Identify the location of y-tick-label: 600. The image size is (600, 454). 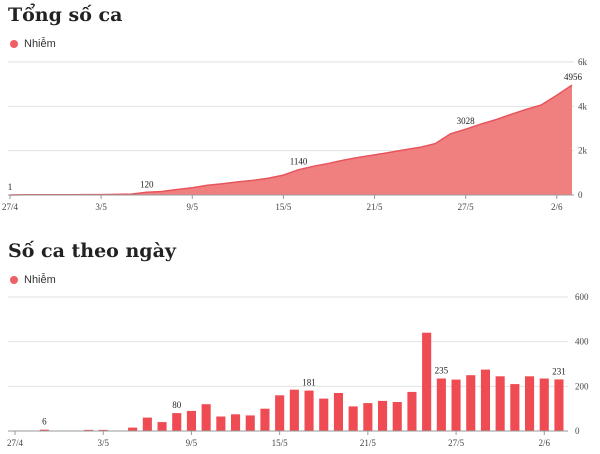
(582, 297).